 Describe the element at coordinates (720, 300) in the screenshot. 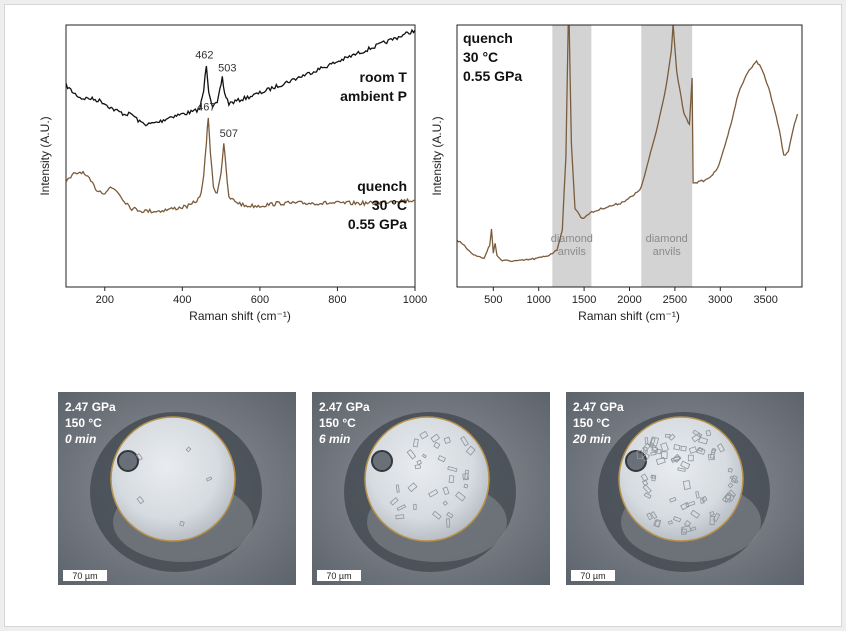

I see `right-x-tick-label-3000: 3000` at that location.